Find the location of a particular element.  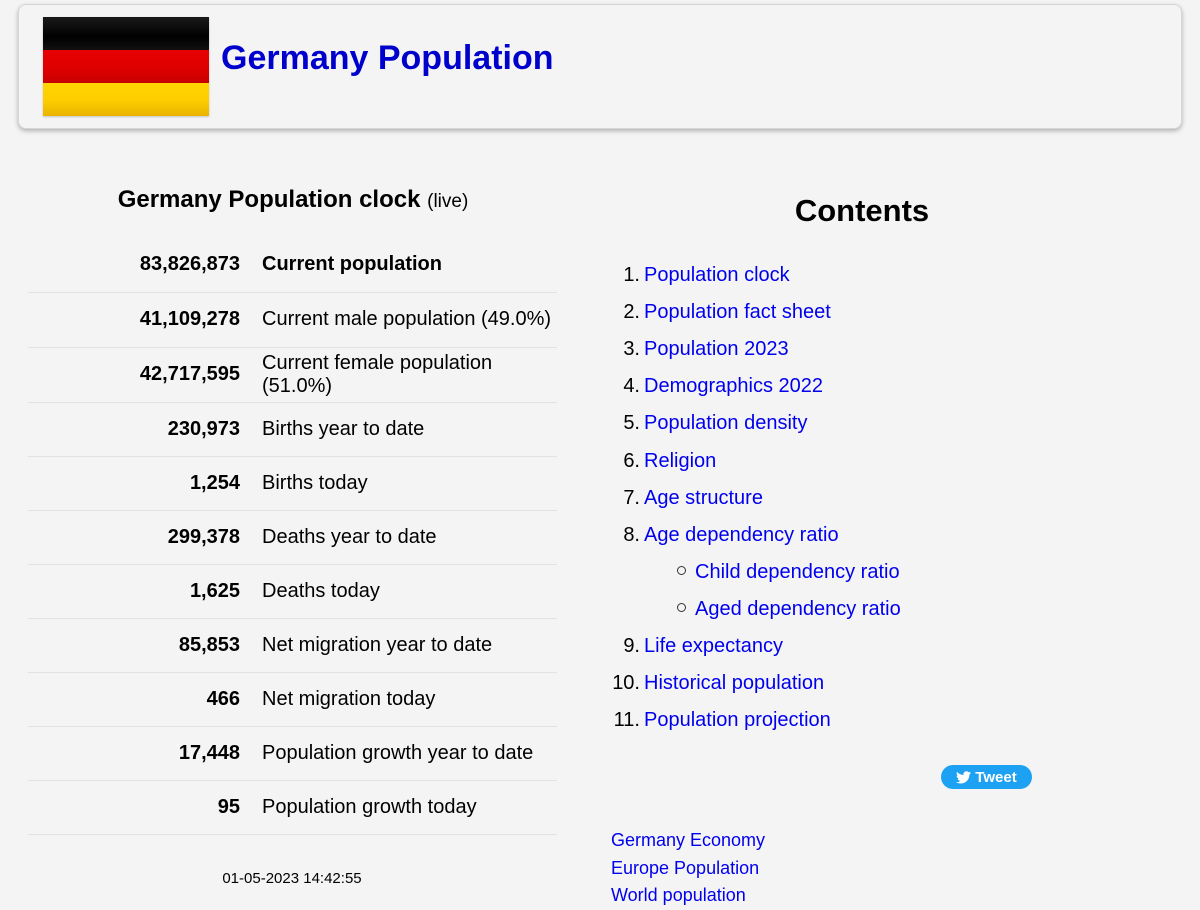

clock-heading-text: Germany Population clock is located at coordinates (269, 199).